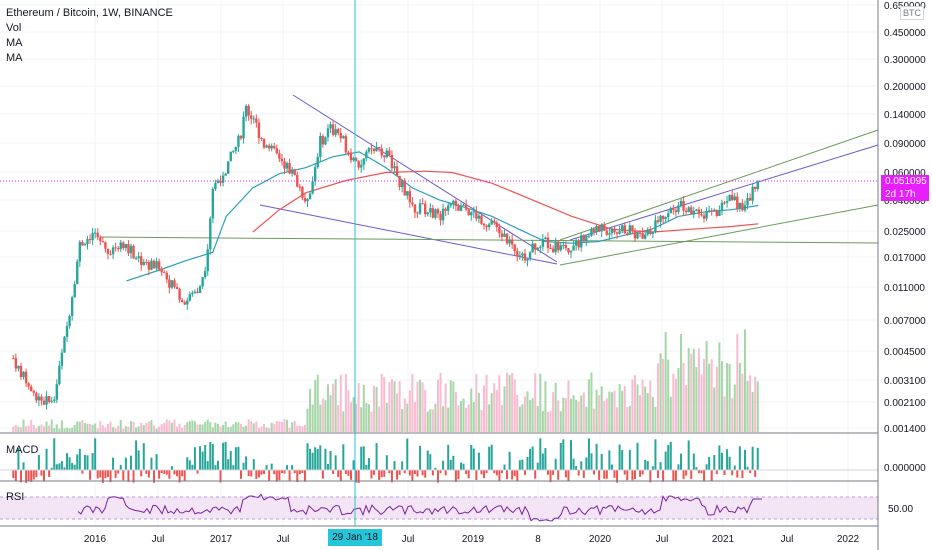  What do you see at coordinates (905, 381) in the screenshot?
I see `y-tick-label: 0.003100` at bounding box center [905, 381].